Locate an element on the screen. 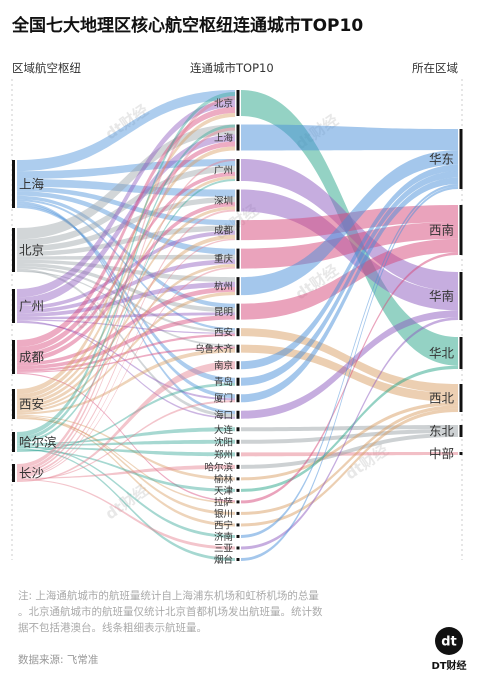 This screenshot has height=684, width=489. city-label-银川: 银川 is located at coordinates (223, 514).